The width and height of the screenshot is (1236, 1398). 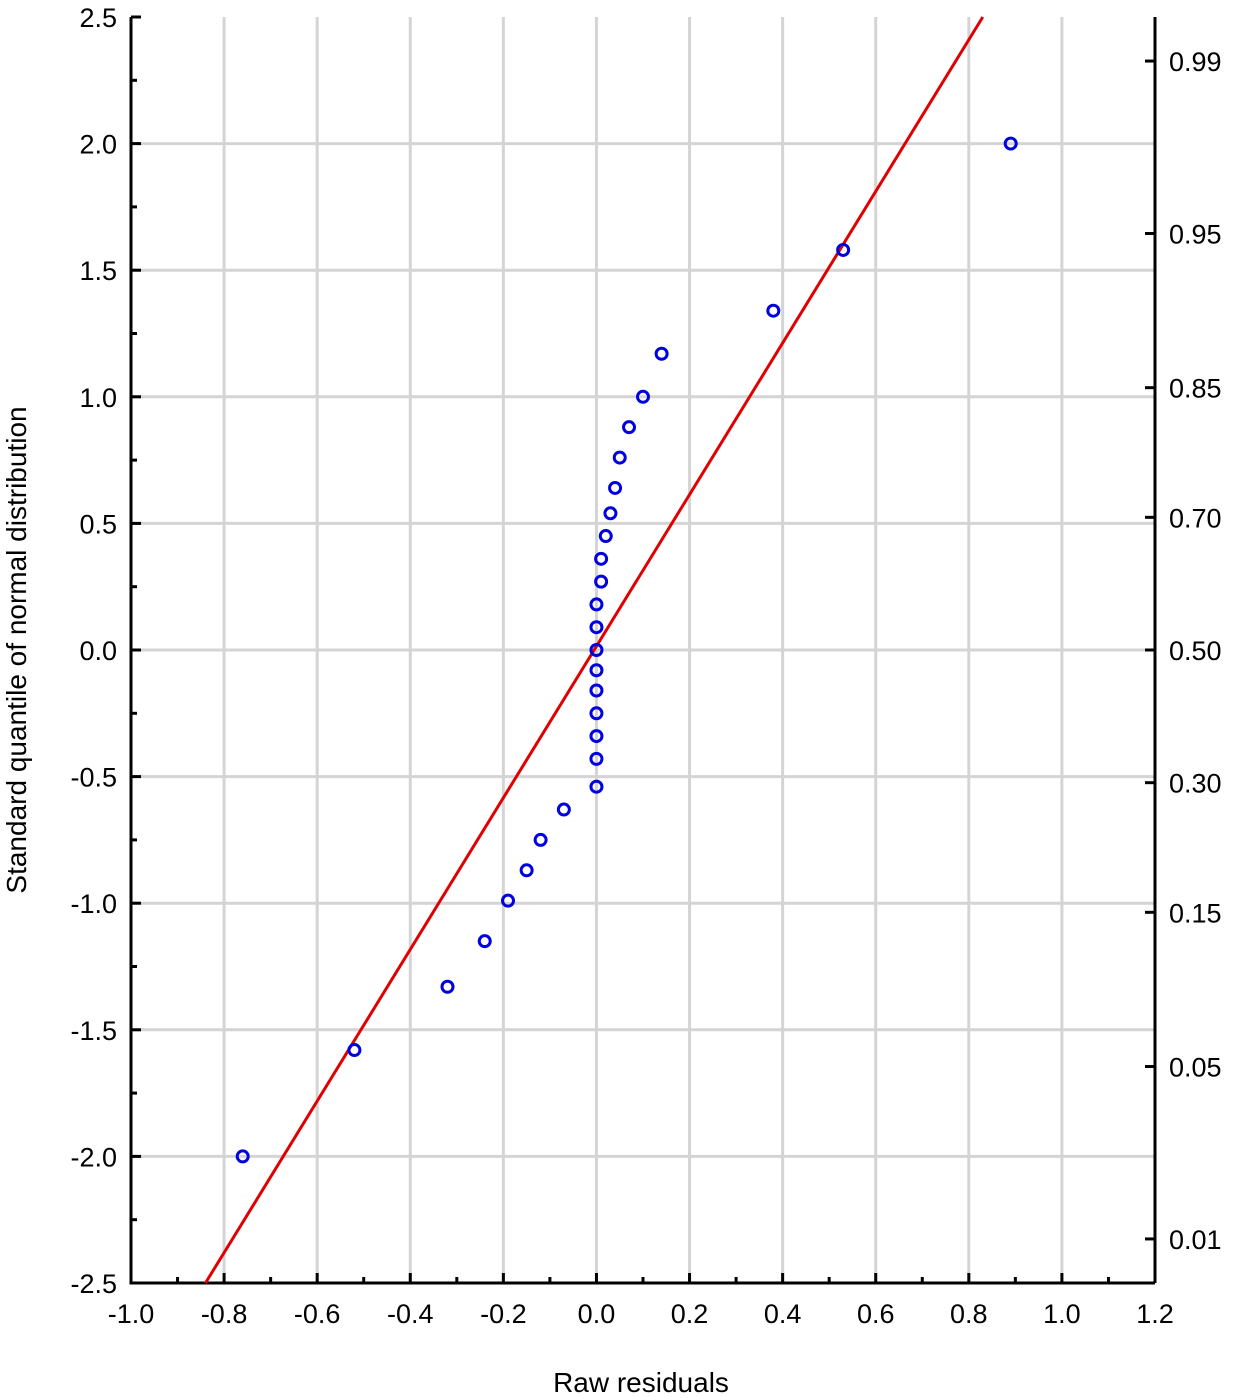 What do you see at coordinates (1195, 913) in the screenshot?
I see `right-tick-label: 0.15` at bounding box center [1195, 913].